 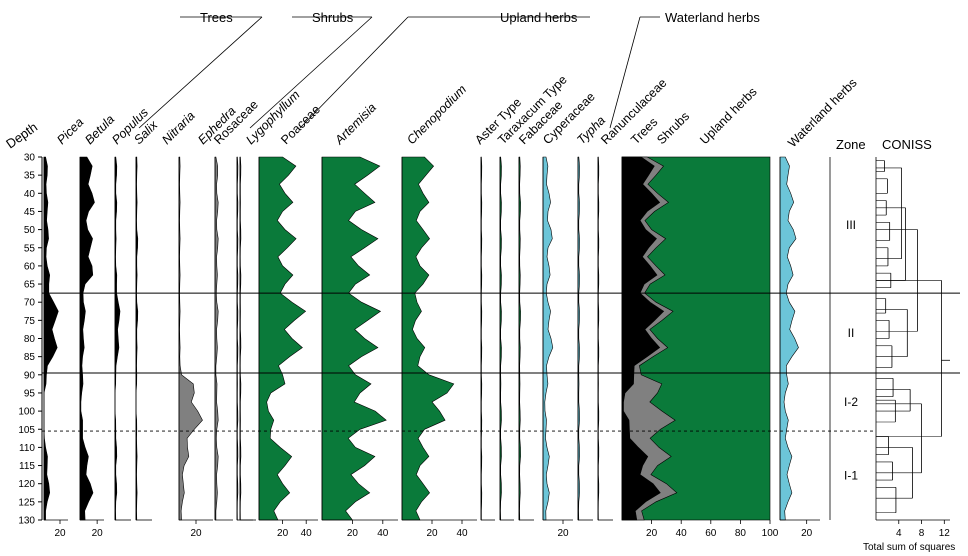 What do you see at coordinates (21, 135) in the screenshot?
I see `depth-axis-label: Depth` at bounding box center [21, 135].